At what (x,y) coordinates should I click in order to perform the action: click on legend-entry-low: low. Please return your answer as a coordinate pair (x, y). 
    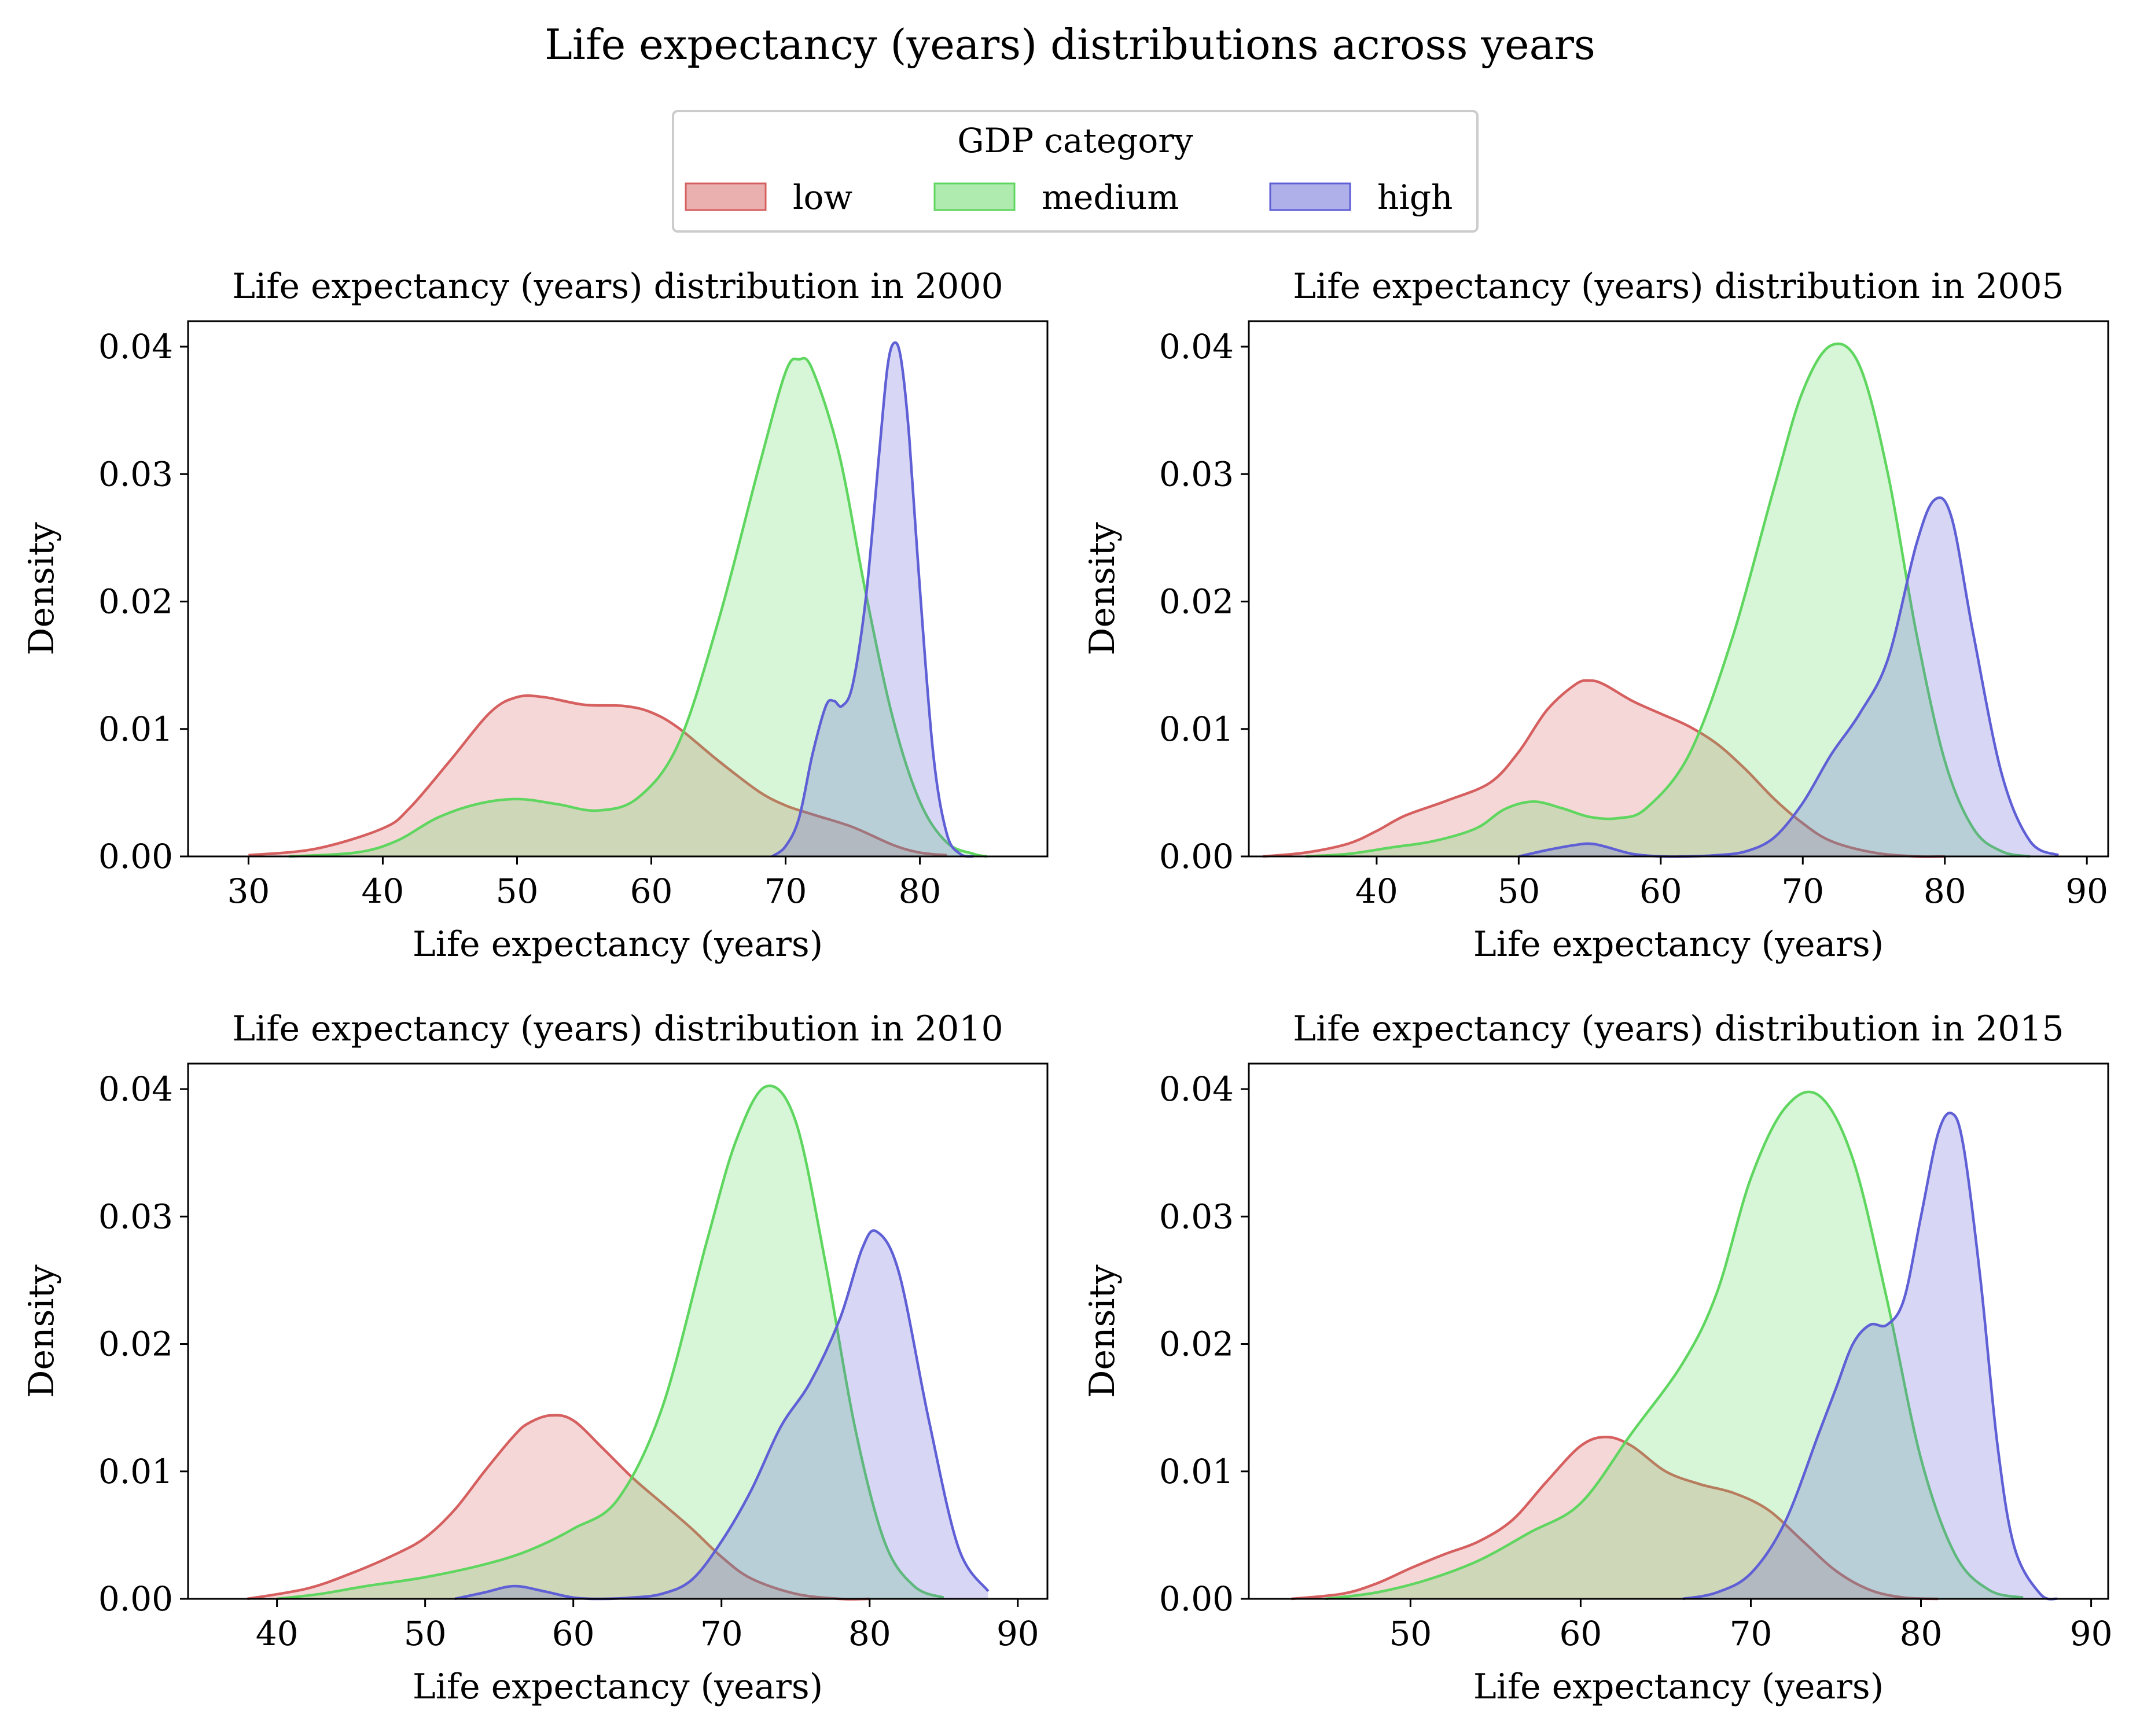
    Looking at the image, I should click on (769, 197).